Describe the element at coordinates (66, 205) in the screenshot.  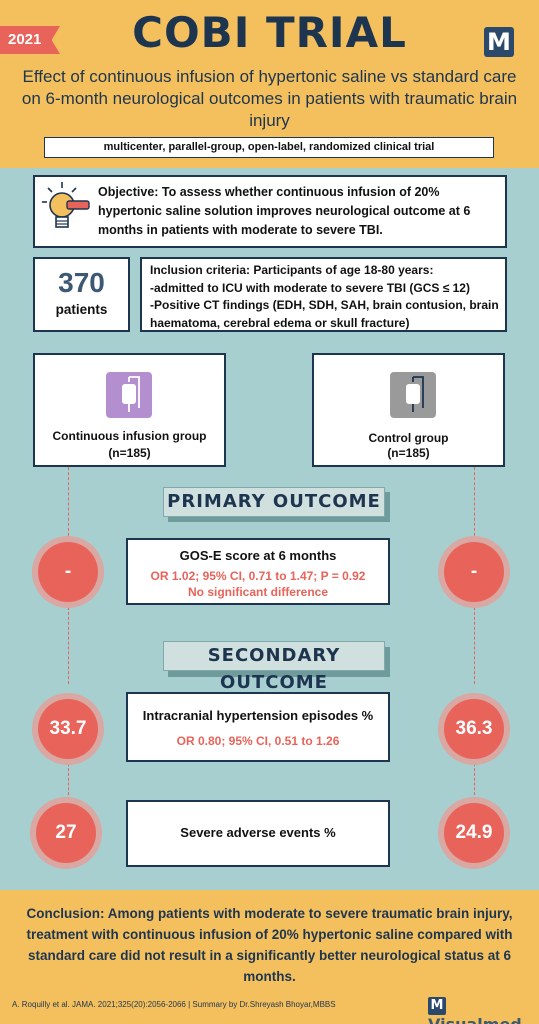
I see `lightbulb-icon` at that location.